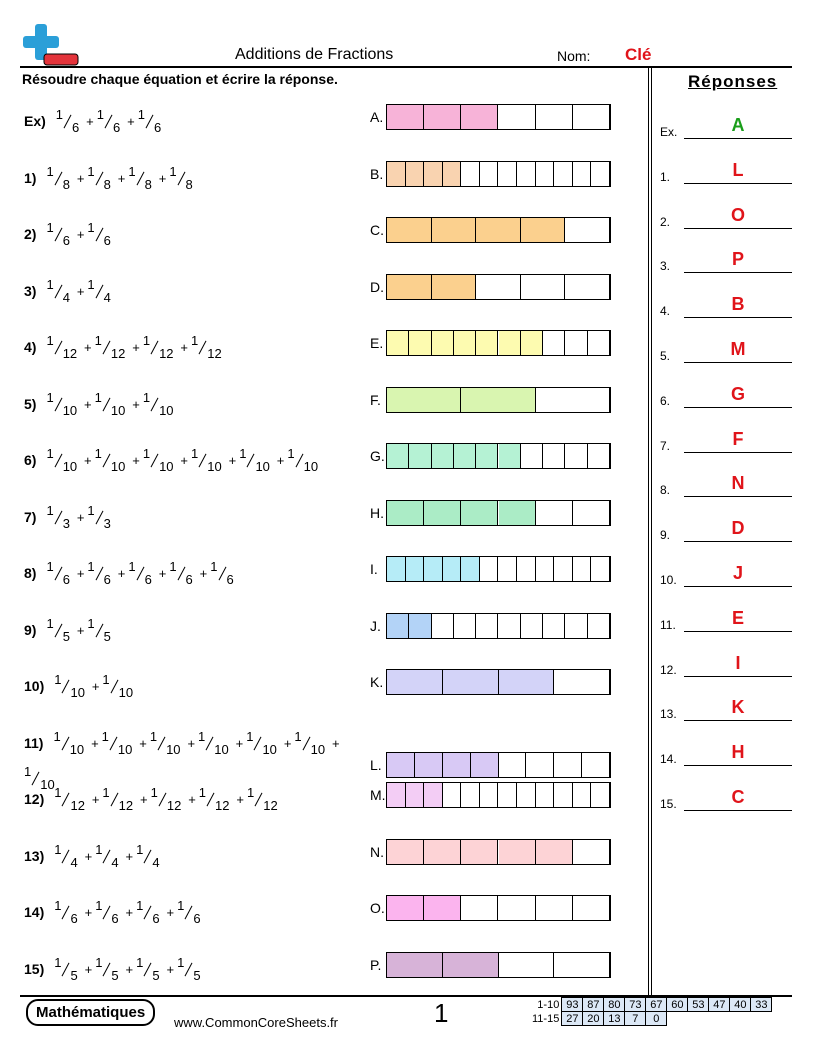 The height and width of the screenshot is (1056, 816). I want to click on score-cell: 0, so click(656, 1018).